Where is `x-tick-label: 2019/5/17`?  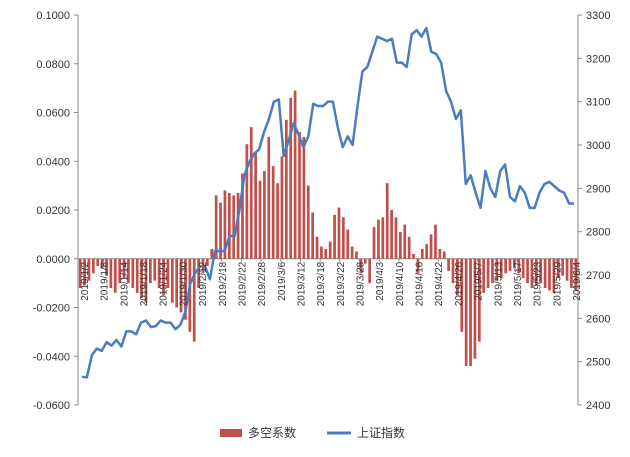 x-tick-label: 2019/5/17 is located at coordinates (518, 283).